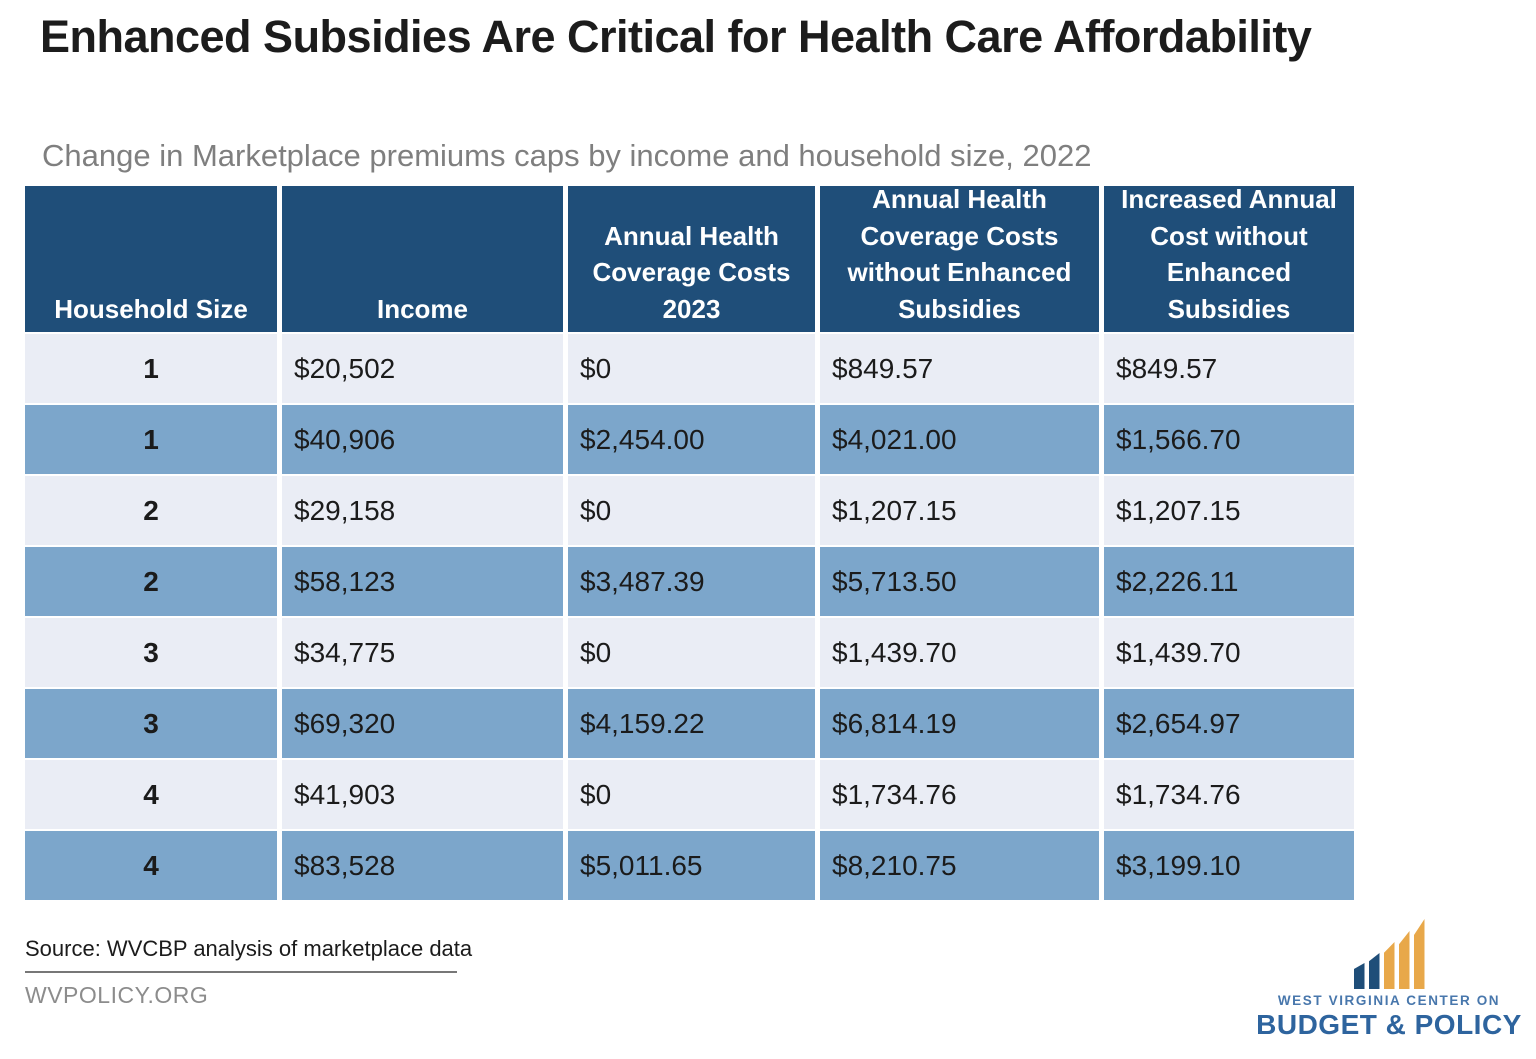 The image size is (1536, 1059). I want to click on rising-bar-chart-icon, so click(1389, 954).